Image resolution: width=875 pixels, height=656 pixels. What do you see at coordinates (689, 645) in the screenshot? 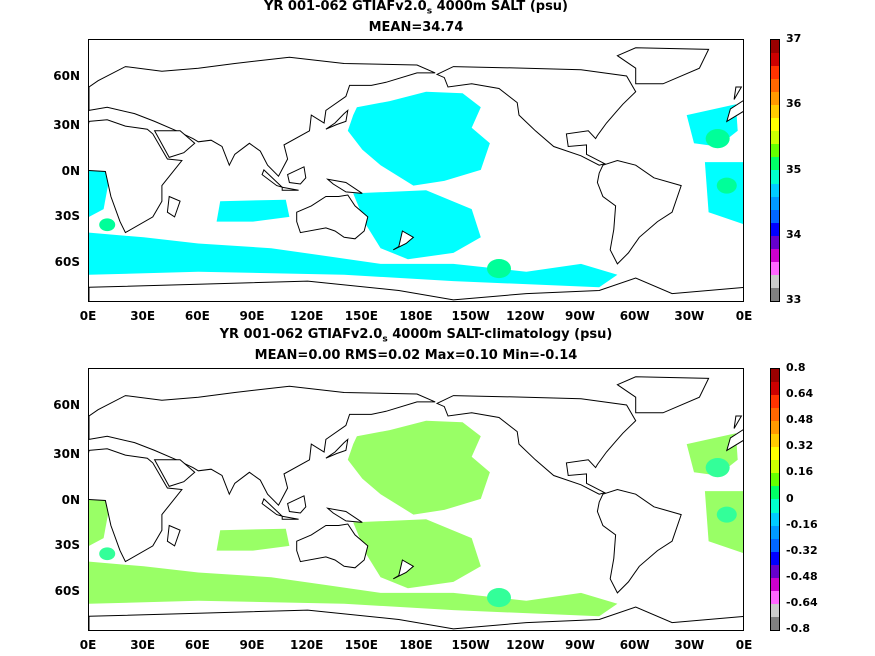
I see `lon-label: 30W` at bounding box center [689, 645].